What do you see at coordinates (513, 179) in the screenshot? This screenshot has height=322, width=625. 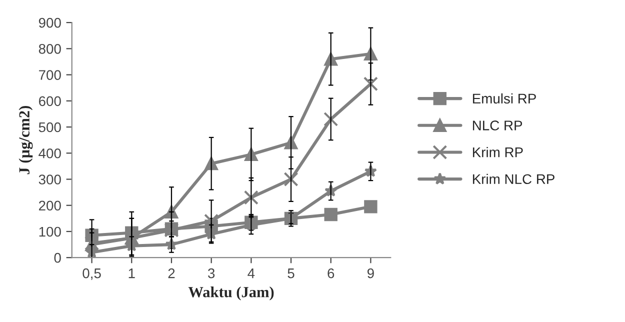 I see `legend-label: Krim NLC RP` at bounding box center [513, 179].